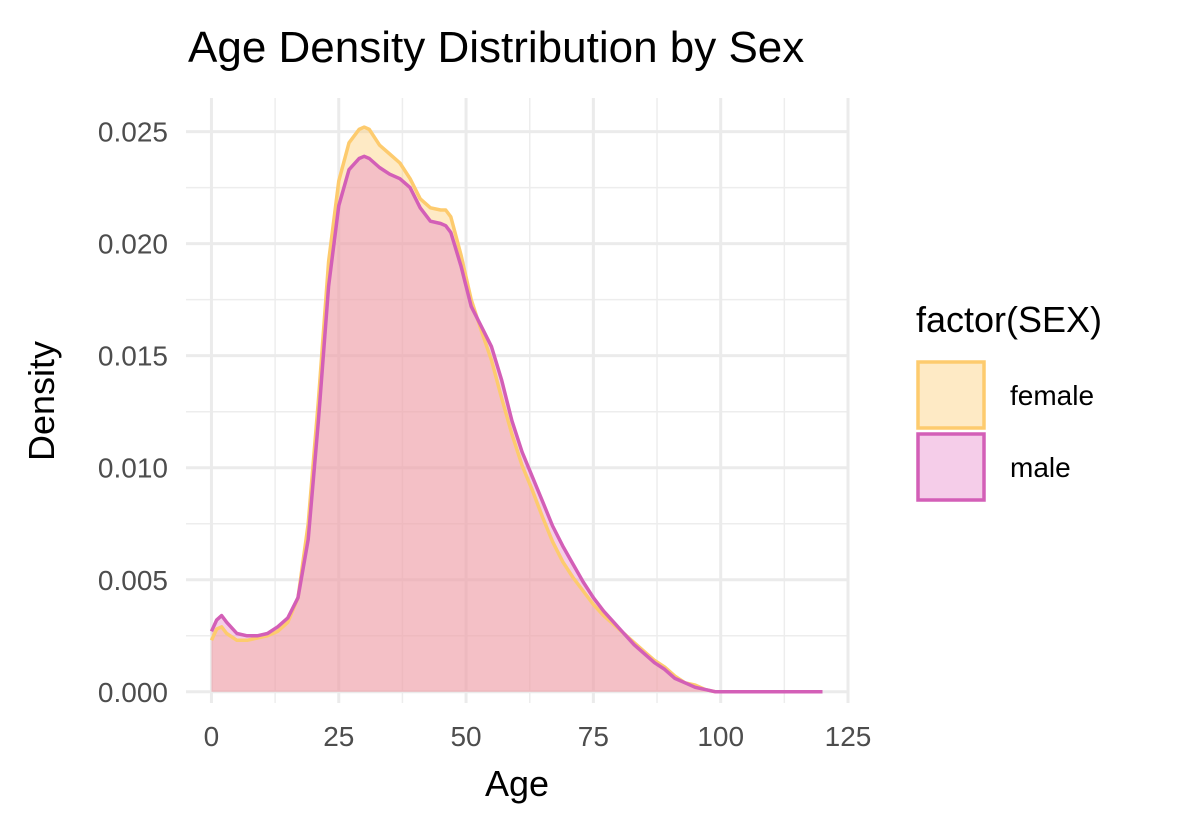 Image resolution: width=1198 pixels, height=829 pixels. I want to click on chart-title: Age Density Distribution by Sex, so click(496, 47).